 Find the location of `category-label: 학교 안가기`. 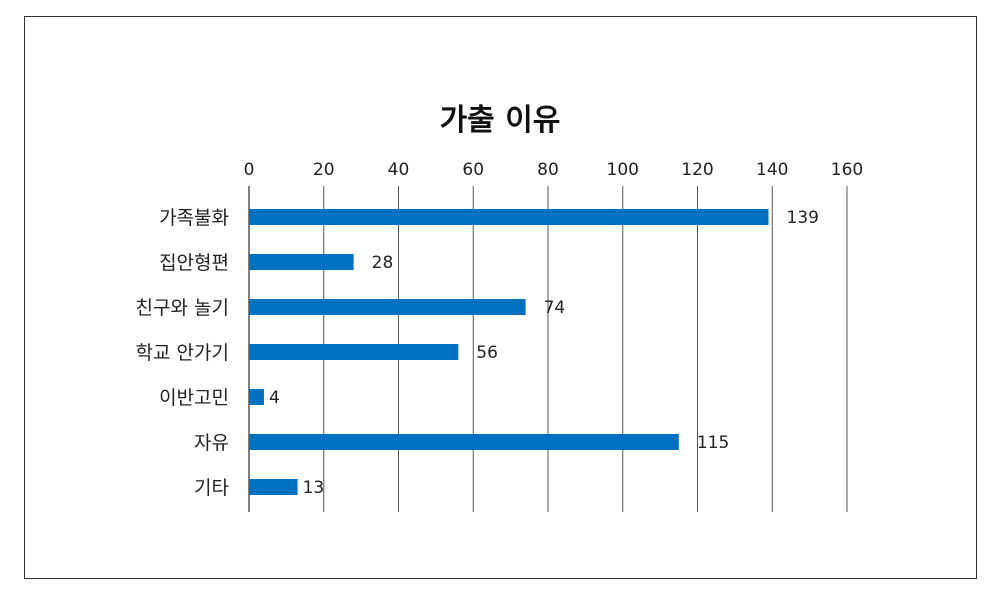

category-label: 학교 안가기 is located at coordinates (182, 353).